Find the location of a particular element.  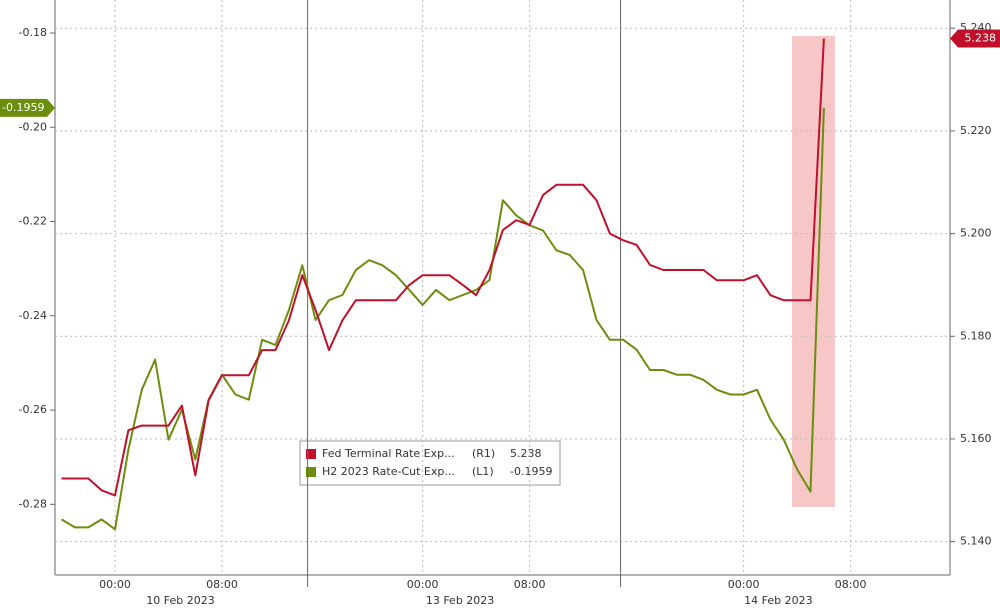

y2-tick-label: 5.180 is located at coordinates (976, 335).